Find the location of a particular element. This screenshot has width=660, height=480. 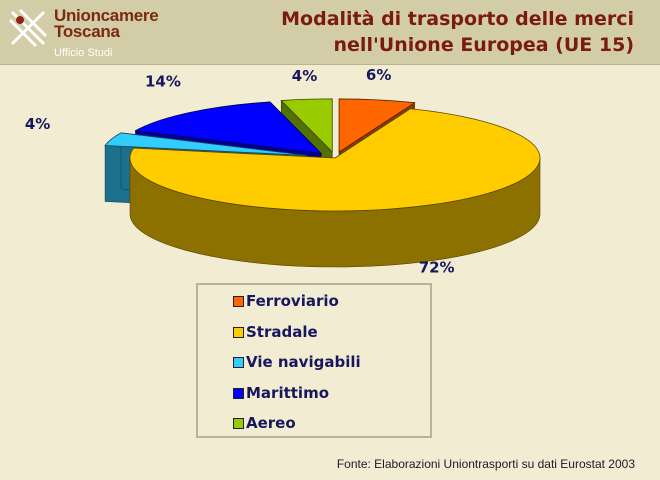

title-line2: nell'Unione Europea (UE 15) is located at coordinates (483, 45).